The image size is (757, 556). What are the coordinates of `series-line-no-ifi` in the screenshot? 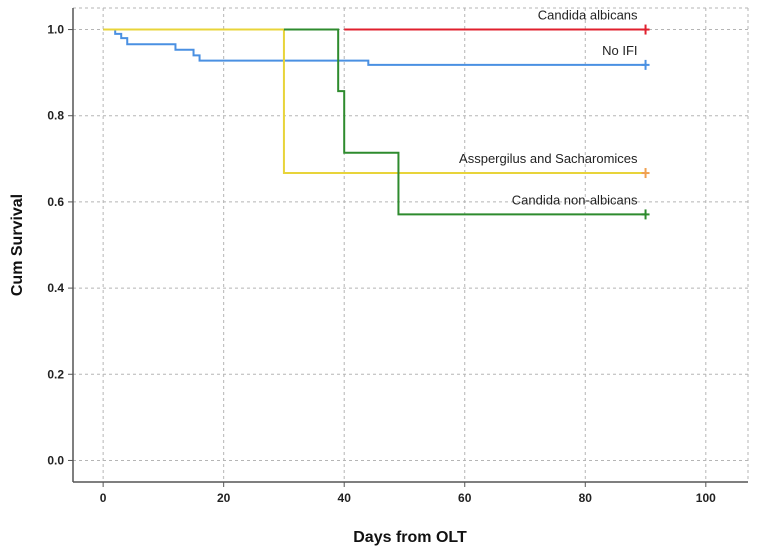 It's located at (374, 47).